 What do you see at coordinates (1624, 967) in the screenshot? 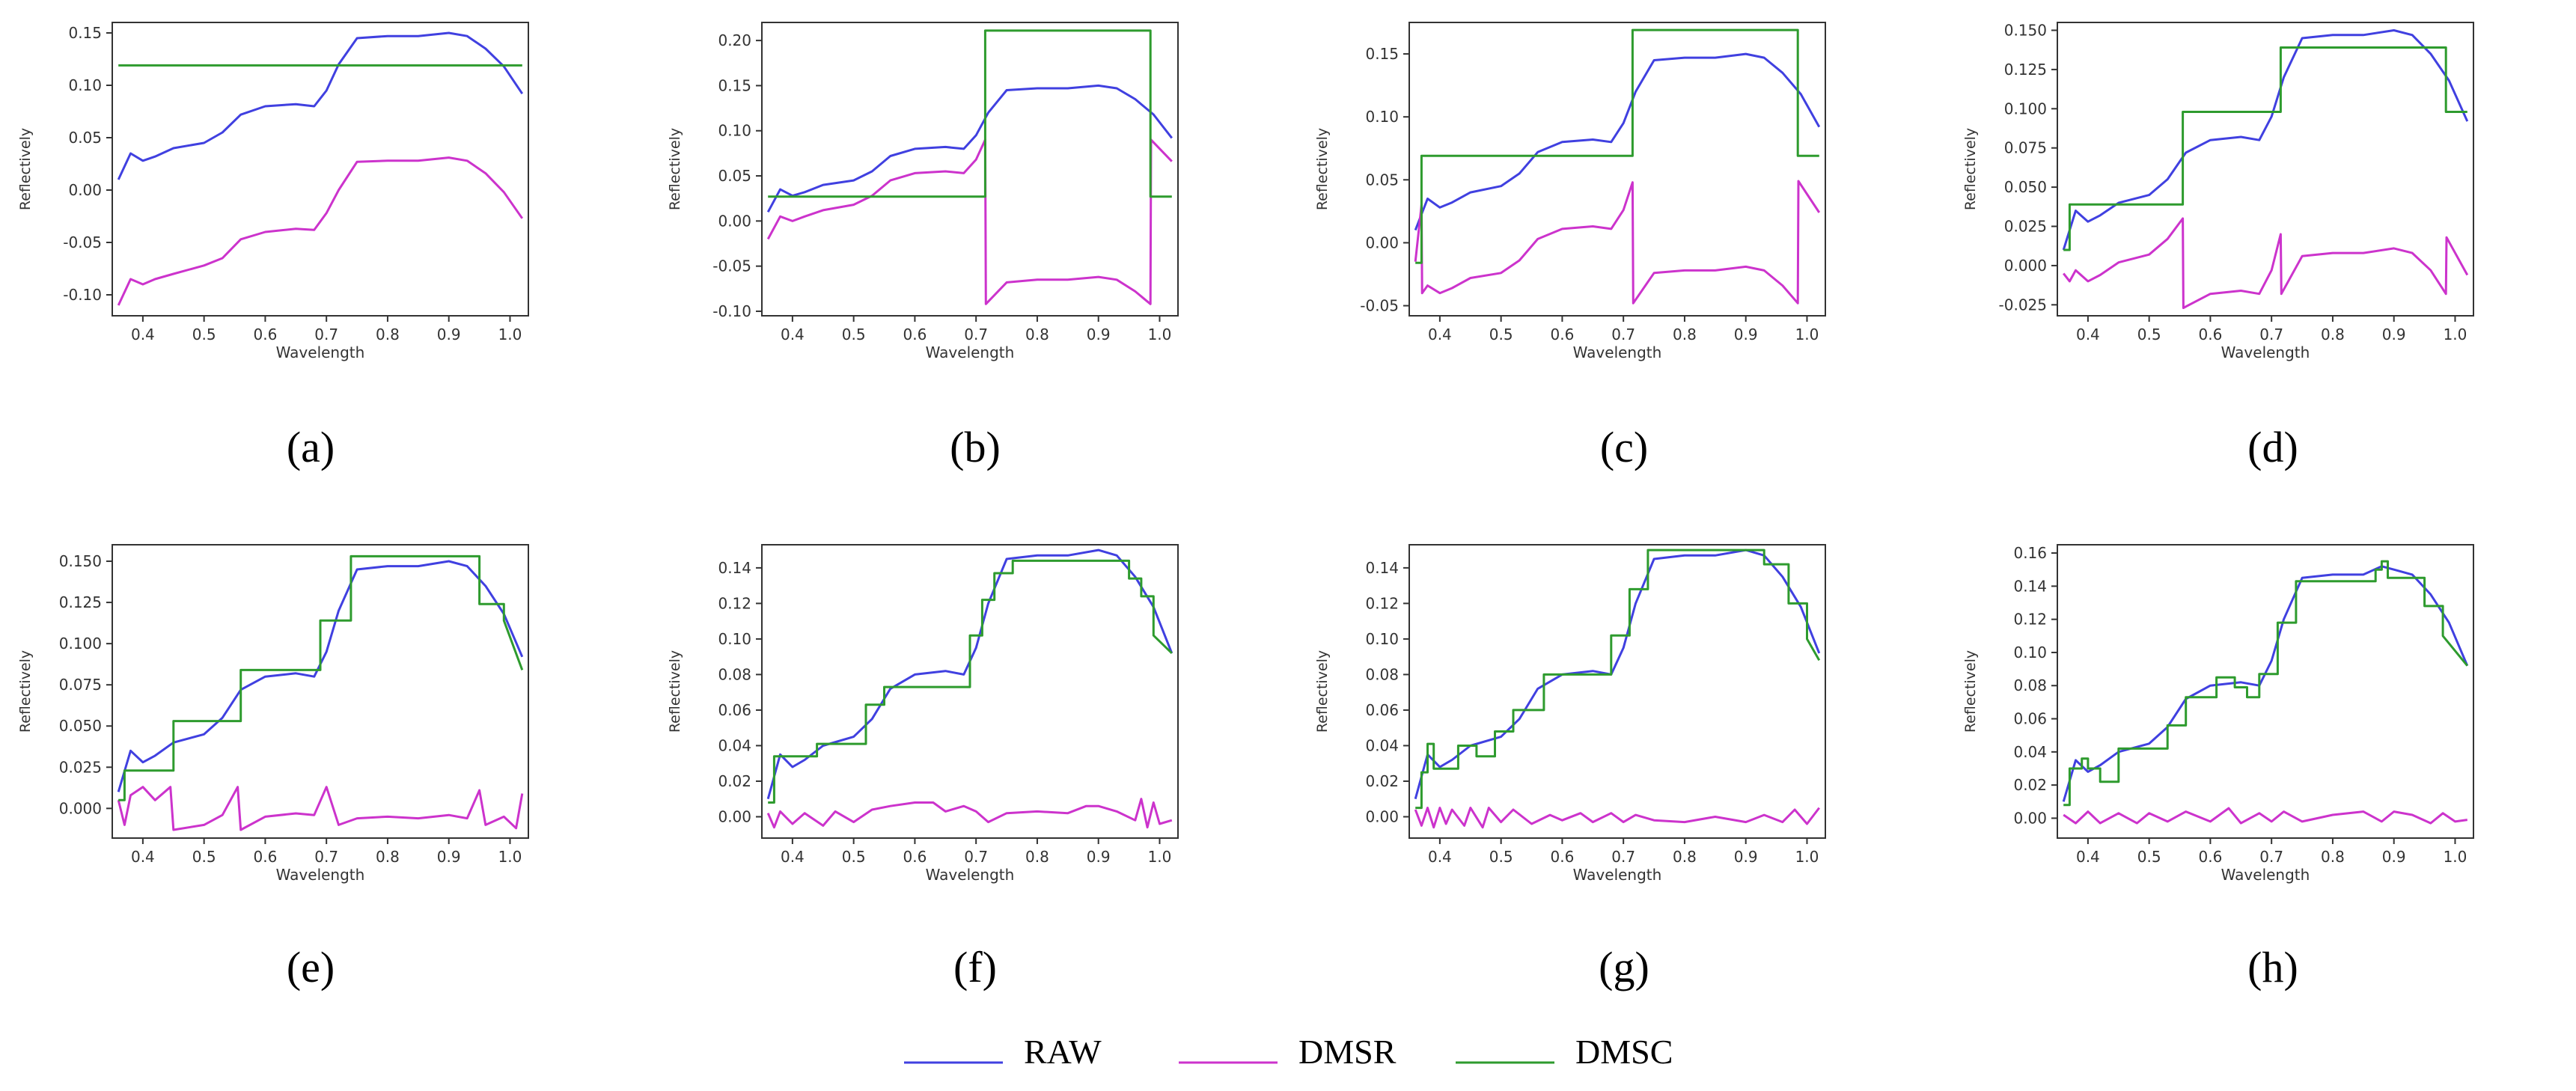
I see `panel-label-g: (g)` at bounding box center [1624, 967].